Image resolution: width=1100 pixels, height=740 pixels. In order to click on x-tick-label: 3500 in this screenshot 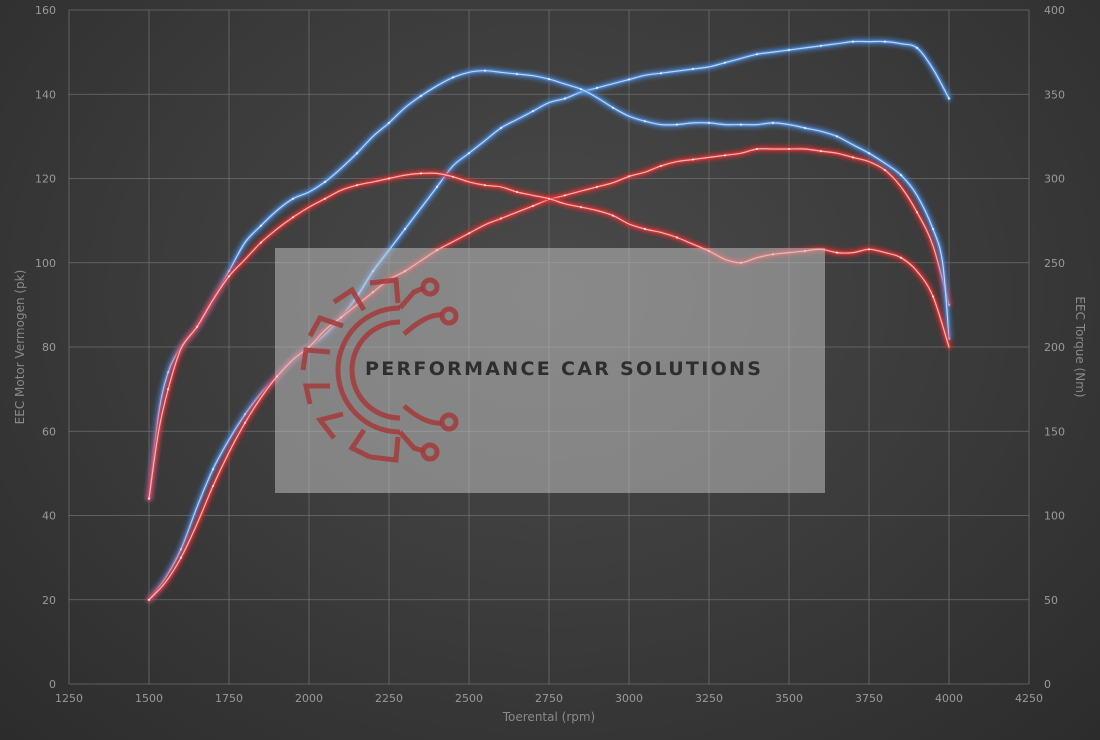, I will do `click(789, 698)`.